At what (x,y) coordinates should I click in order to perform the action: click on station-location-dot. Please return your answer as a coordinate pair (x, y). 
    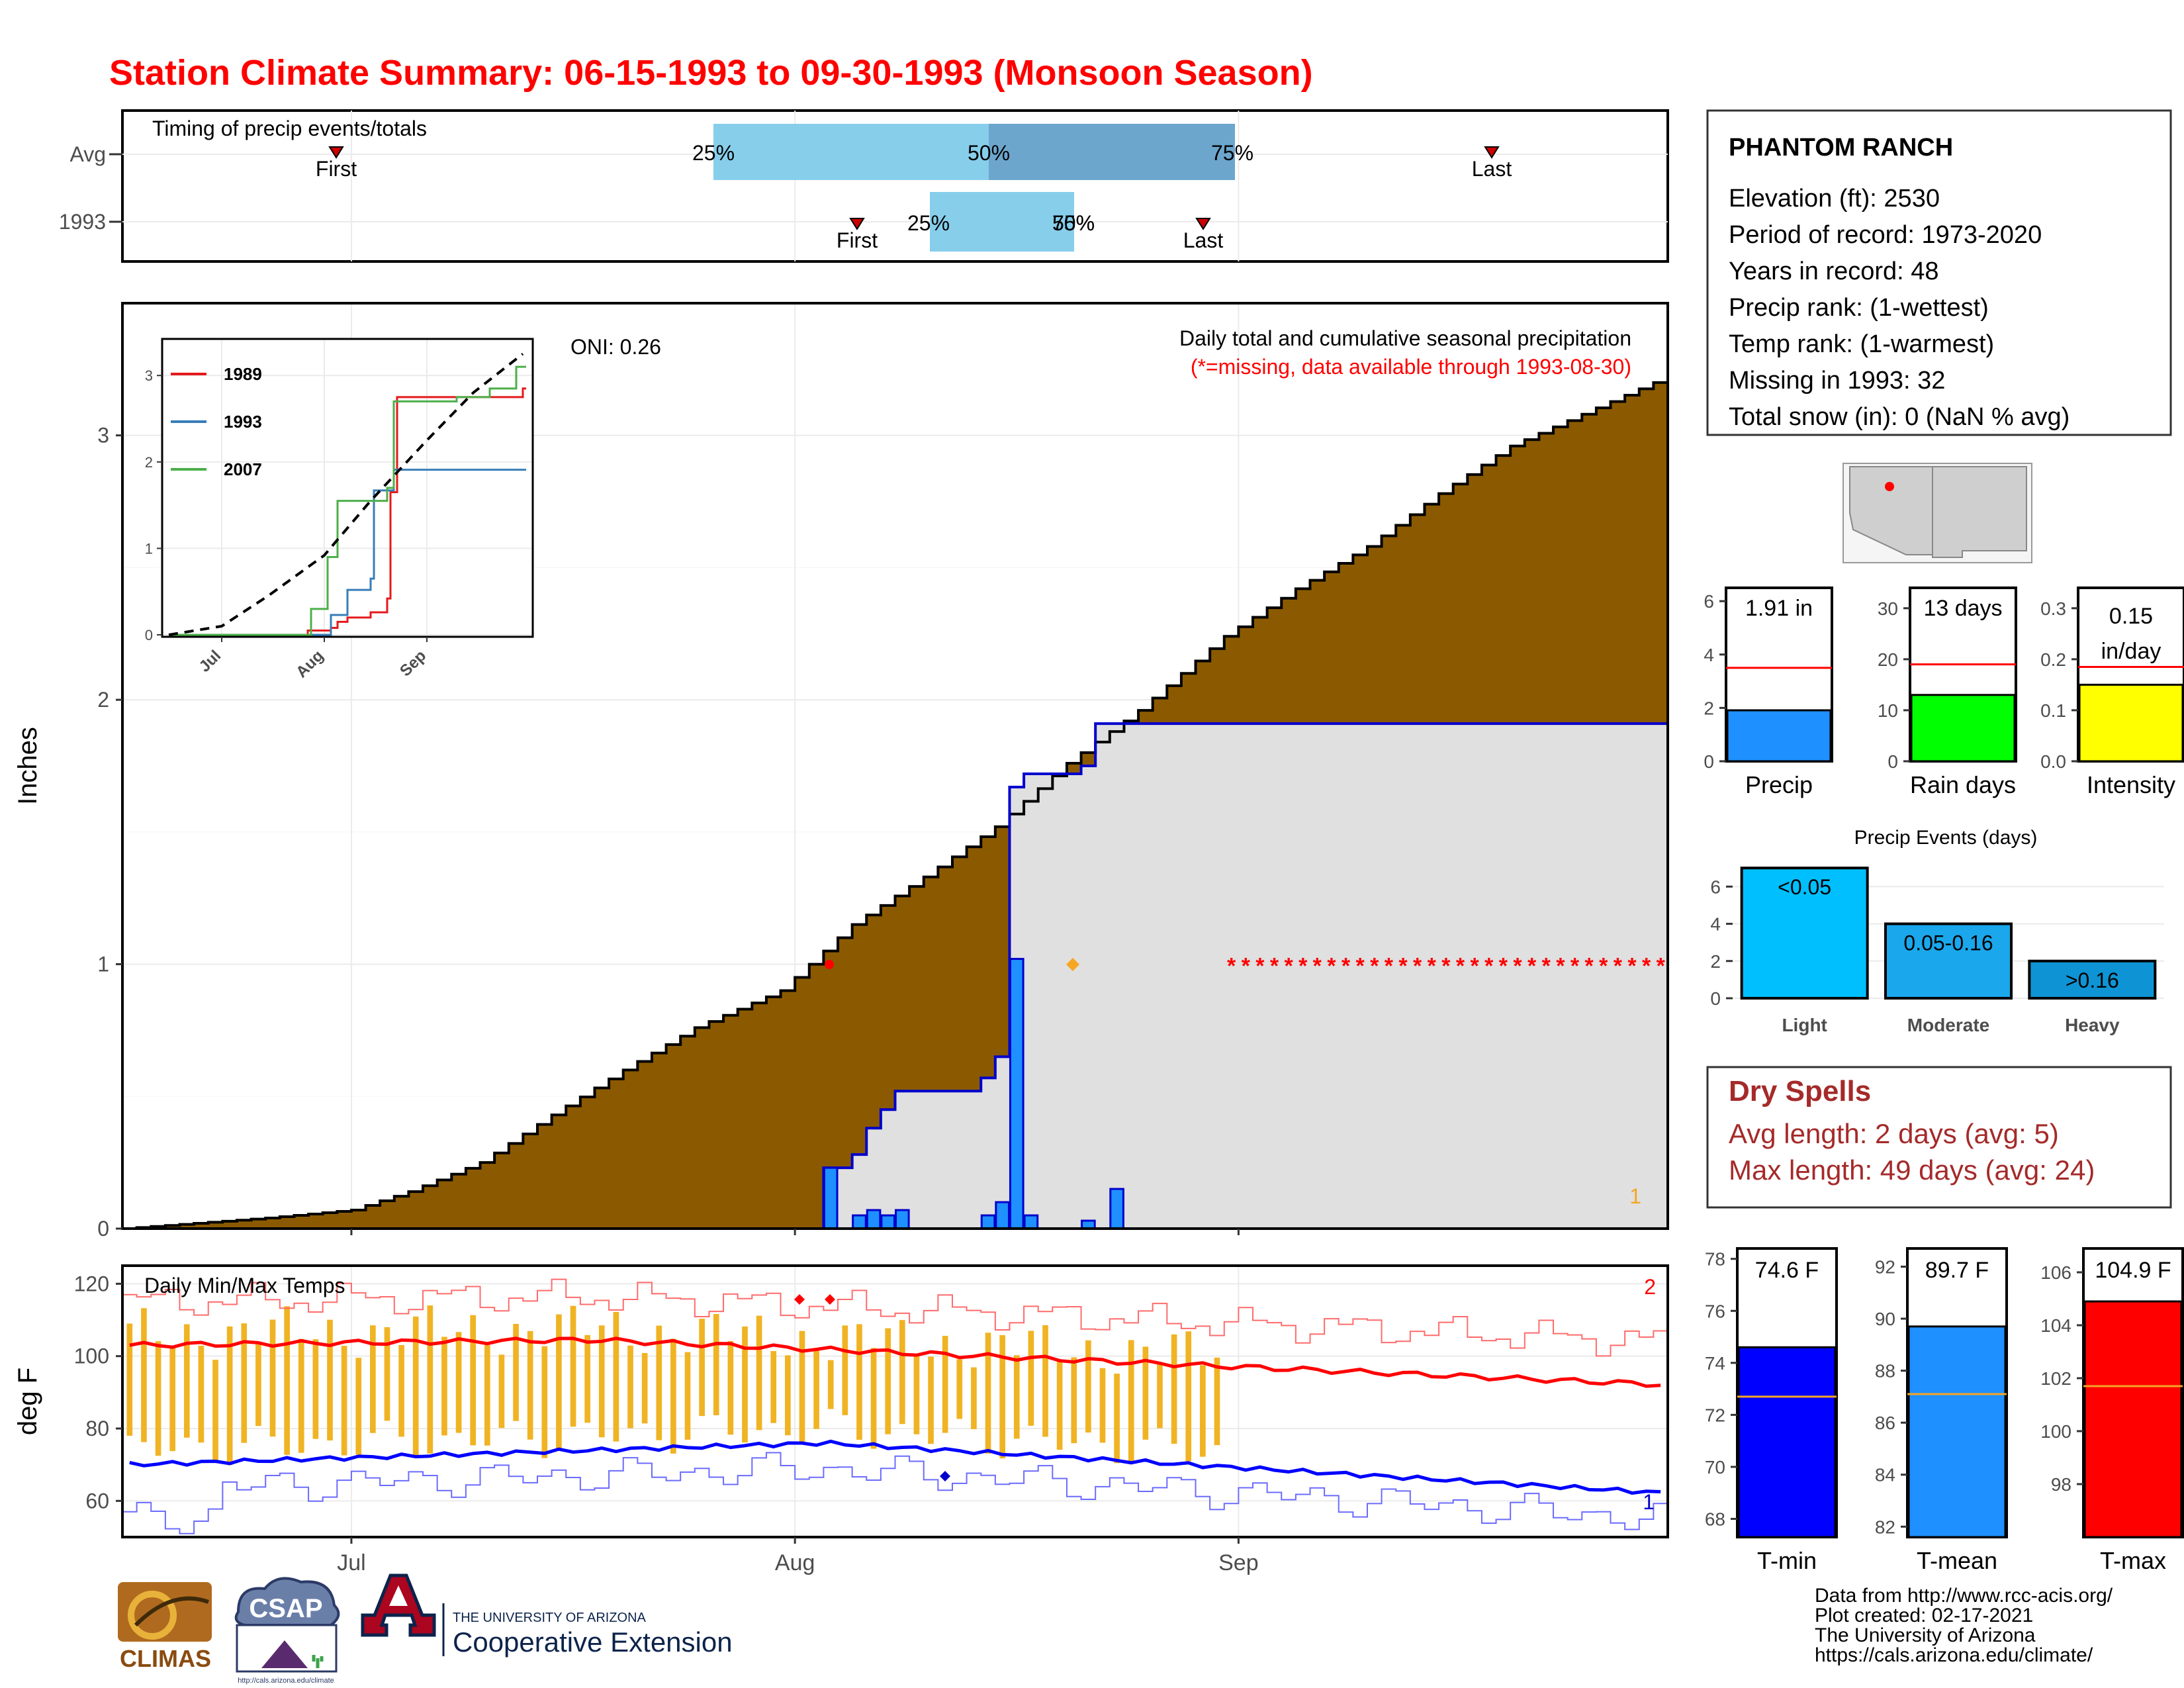
    Looking at the image, I should click on (1889, 486).